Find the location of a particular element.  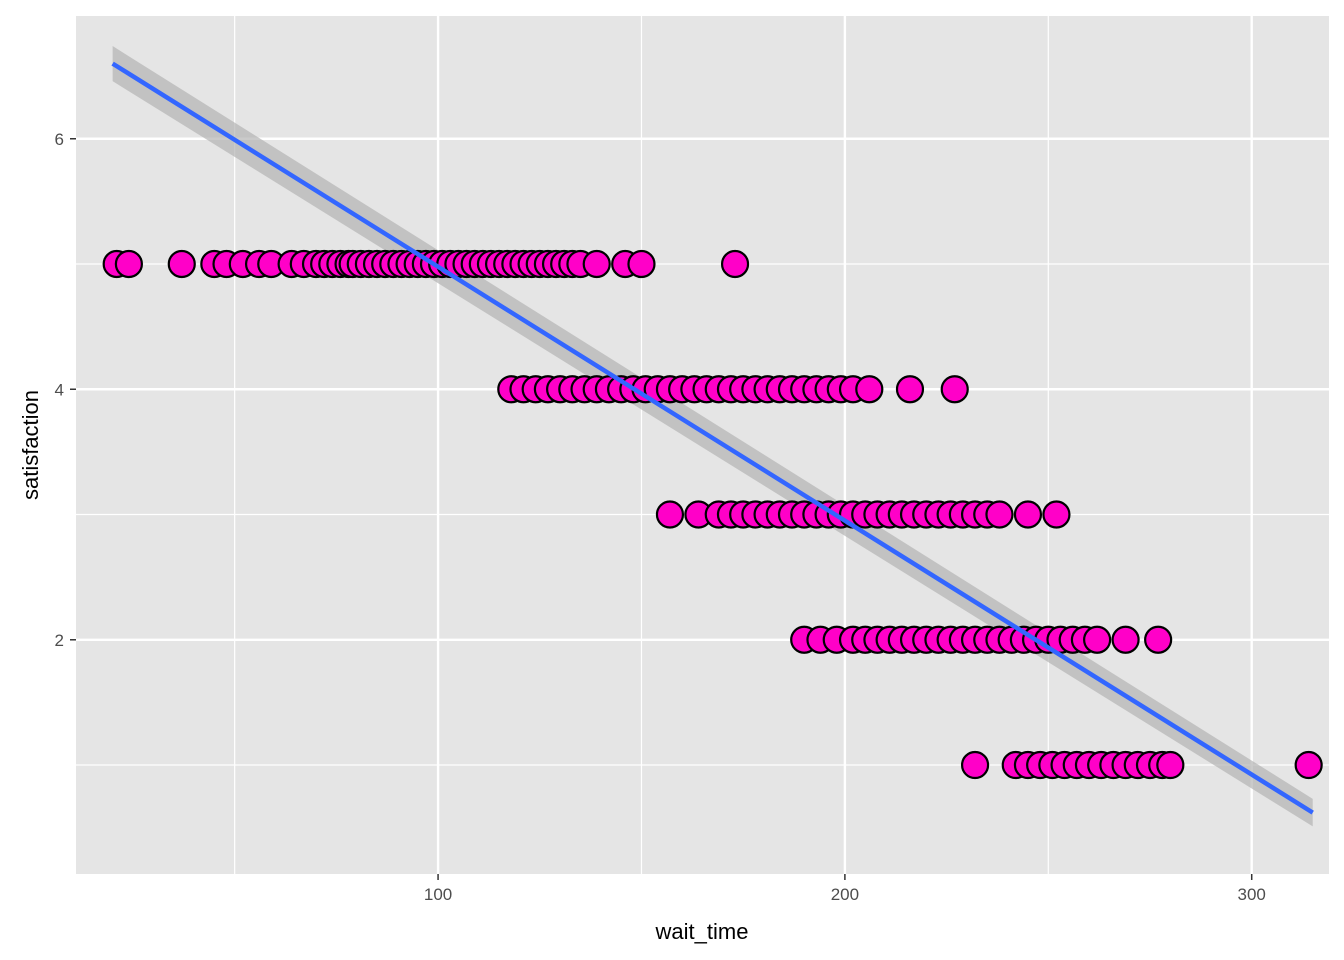

y-tick-label: 2 is located at coordinates (59, 640).